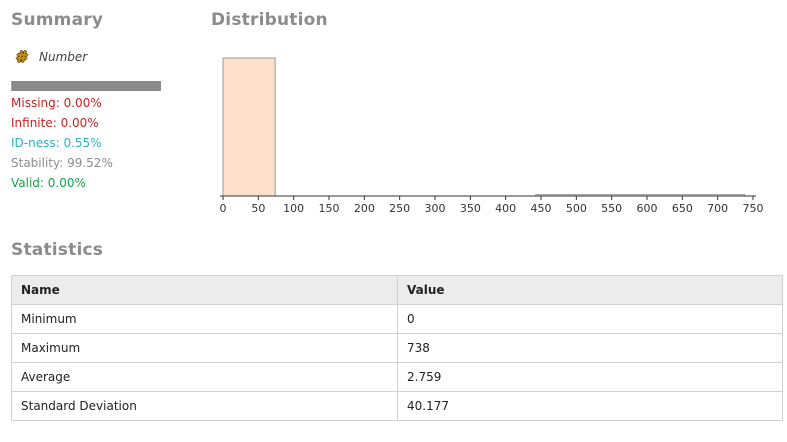  What do you see at coordinates (86, 86) in the screenshot?
I see `quality-bar` at bounding box center [86, 86].